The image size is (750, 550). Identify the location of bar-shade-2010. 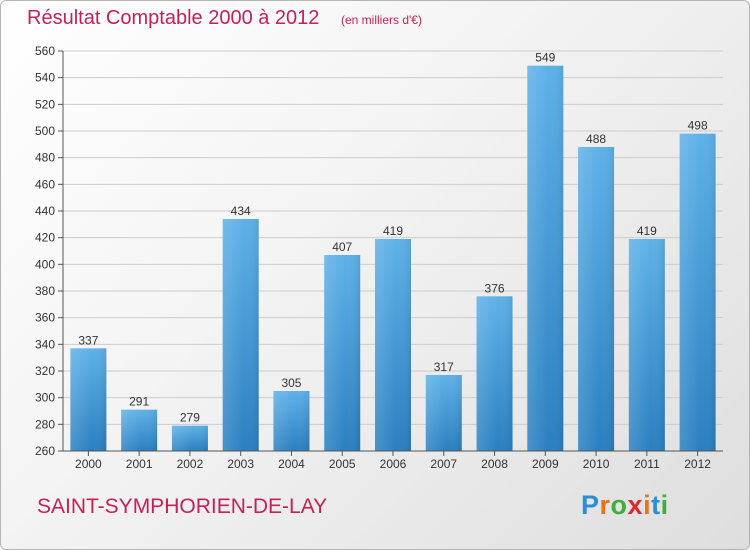
(596, 299).